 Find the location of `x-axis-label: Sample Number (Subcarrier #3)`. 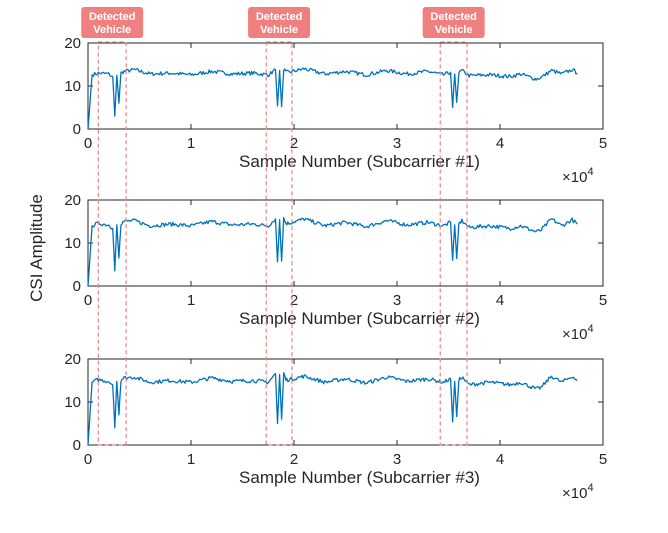

x-axis-label: Sample Number (Subcarrier #3) is located at coordinates (359, 477).